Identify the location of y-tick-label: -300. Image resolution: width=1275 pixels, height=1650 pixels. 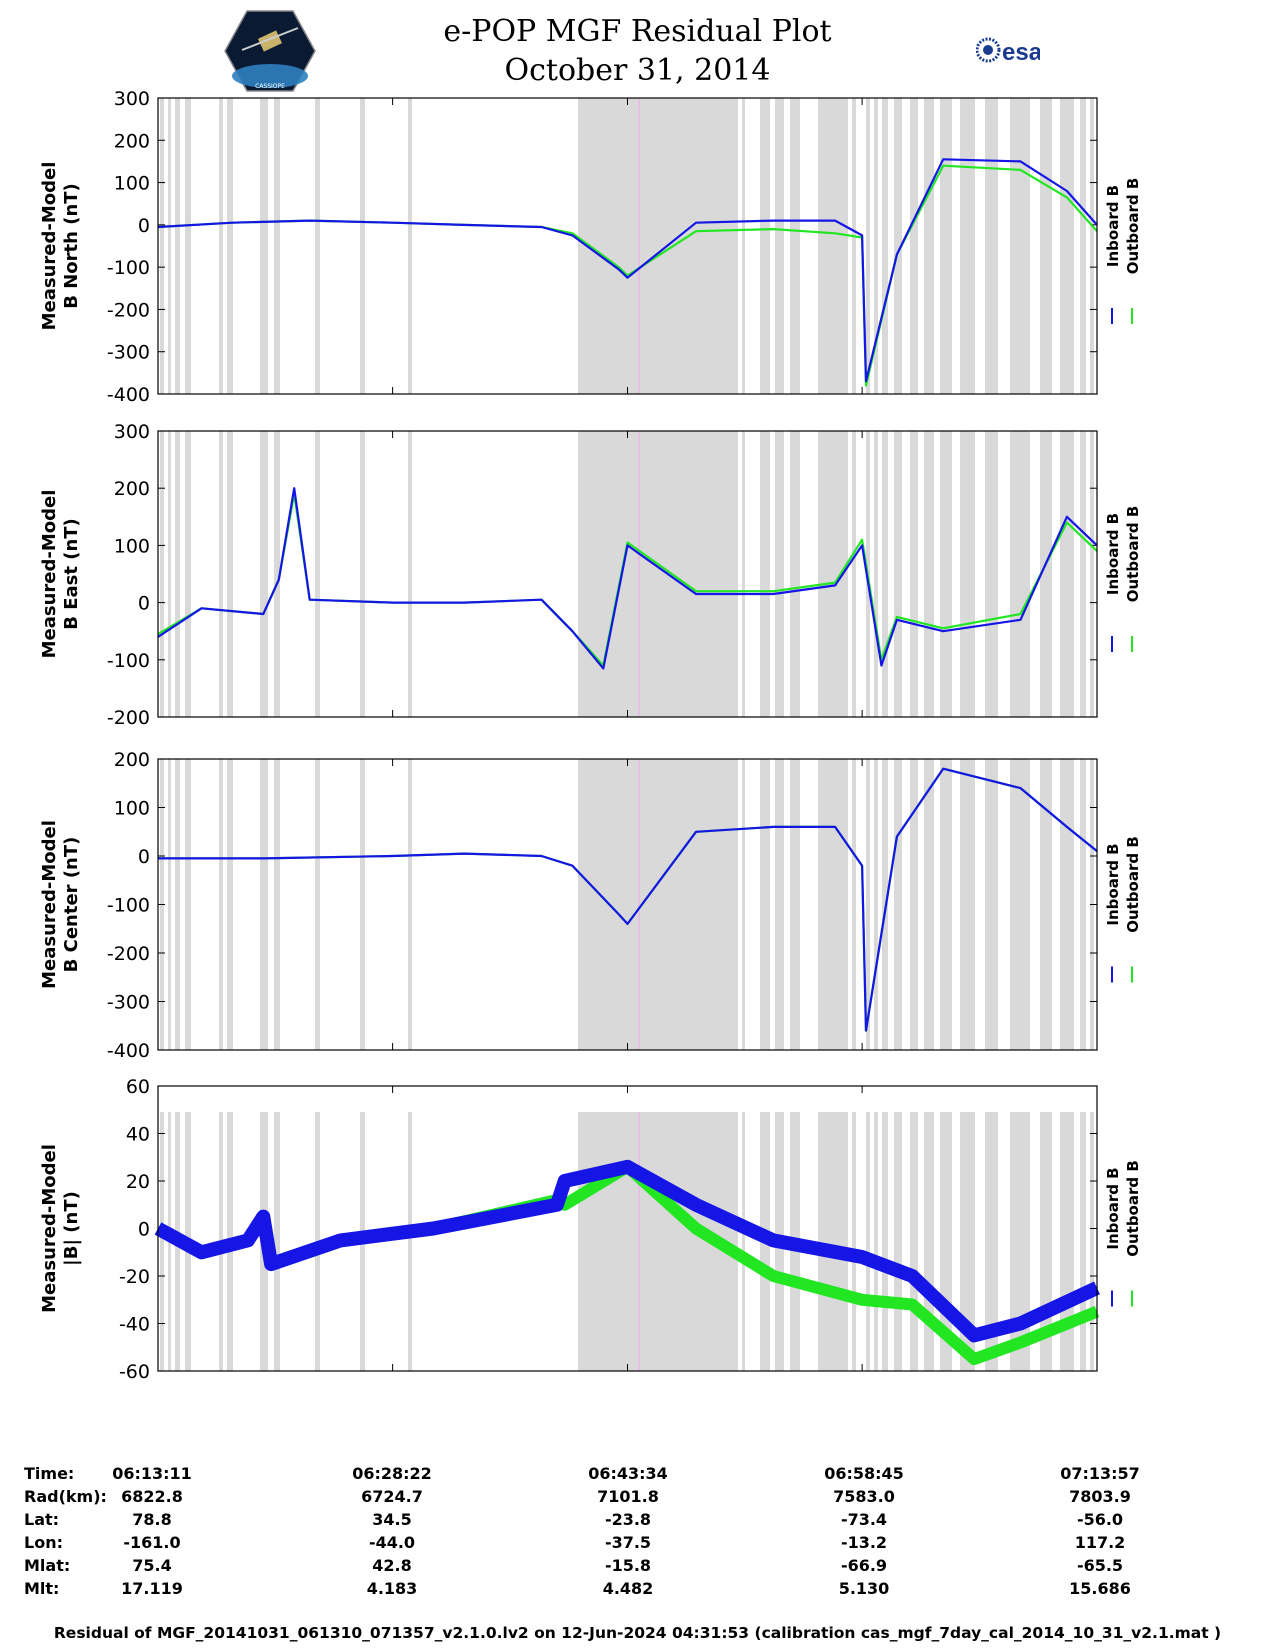
(128, 353).